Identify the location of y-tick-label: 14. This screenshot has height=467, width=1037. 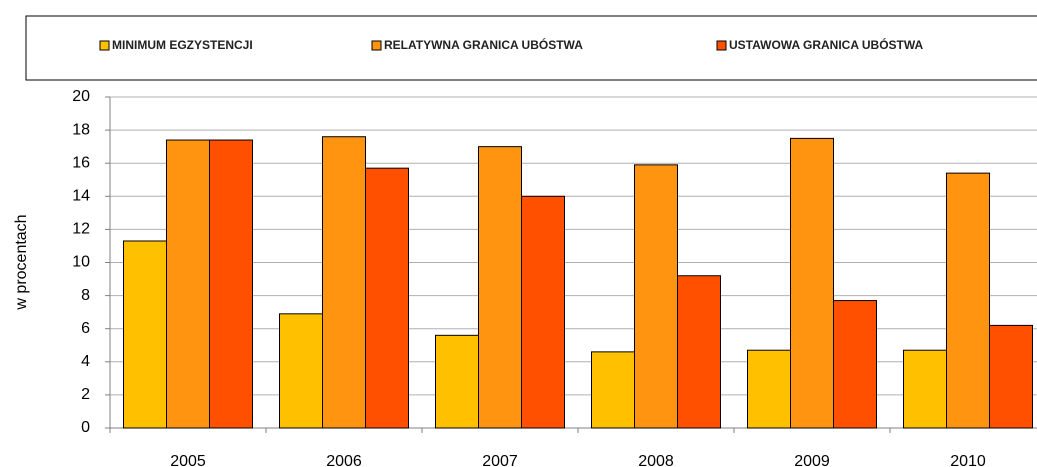
(81, 196).